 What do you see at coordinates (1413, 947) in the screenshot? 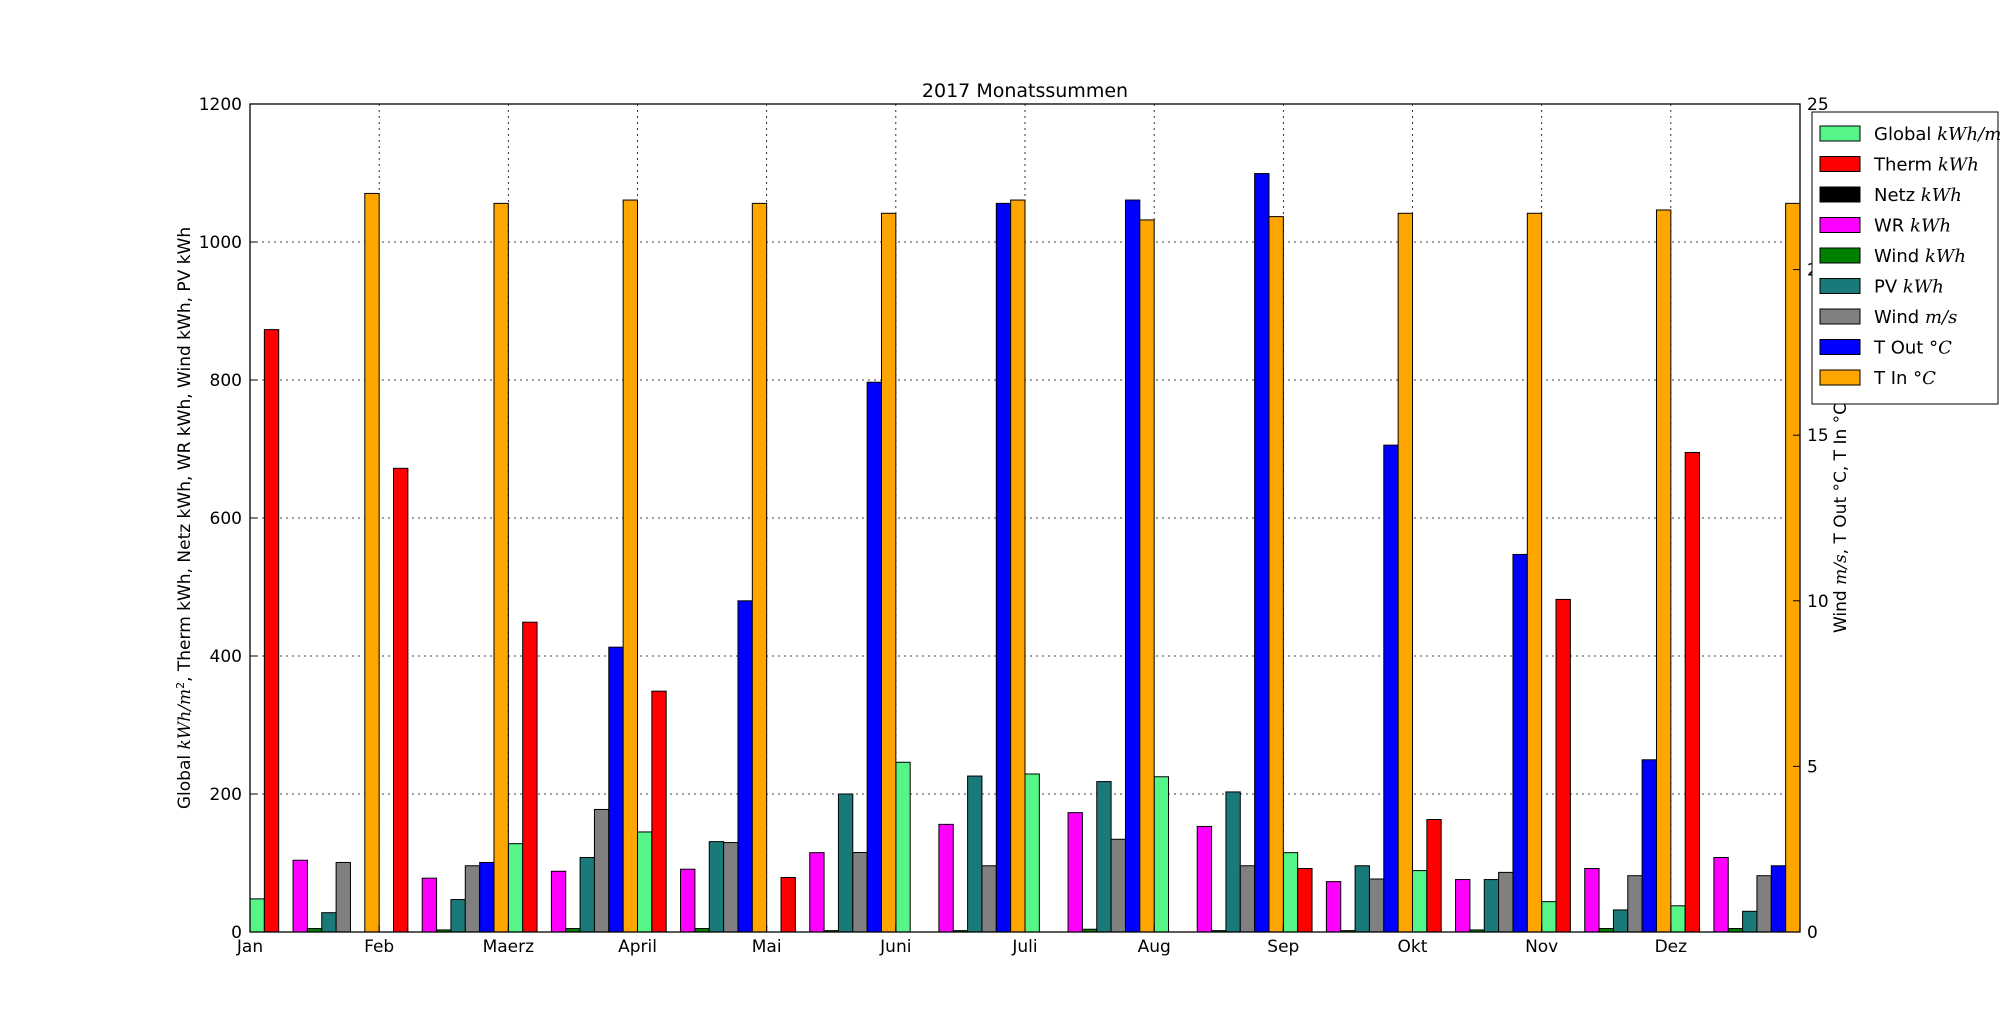
I see `x-tick-label: Okt` at bounding box center [1413, 947].